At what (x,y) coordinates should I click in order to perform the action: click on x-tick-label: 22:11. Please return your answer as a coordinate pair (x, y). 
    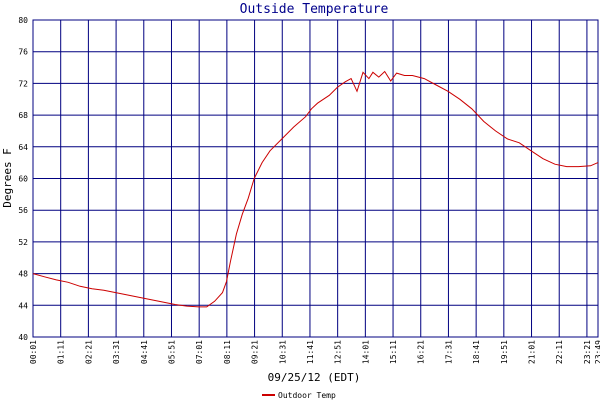
    Looking at the image, I should click on (559, 352).